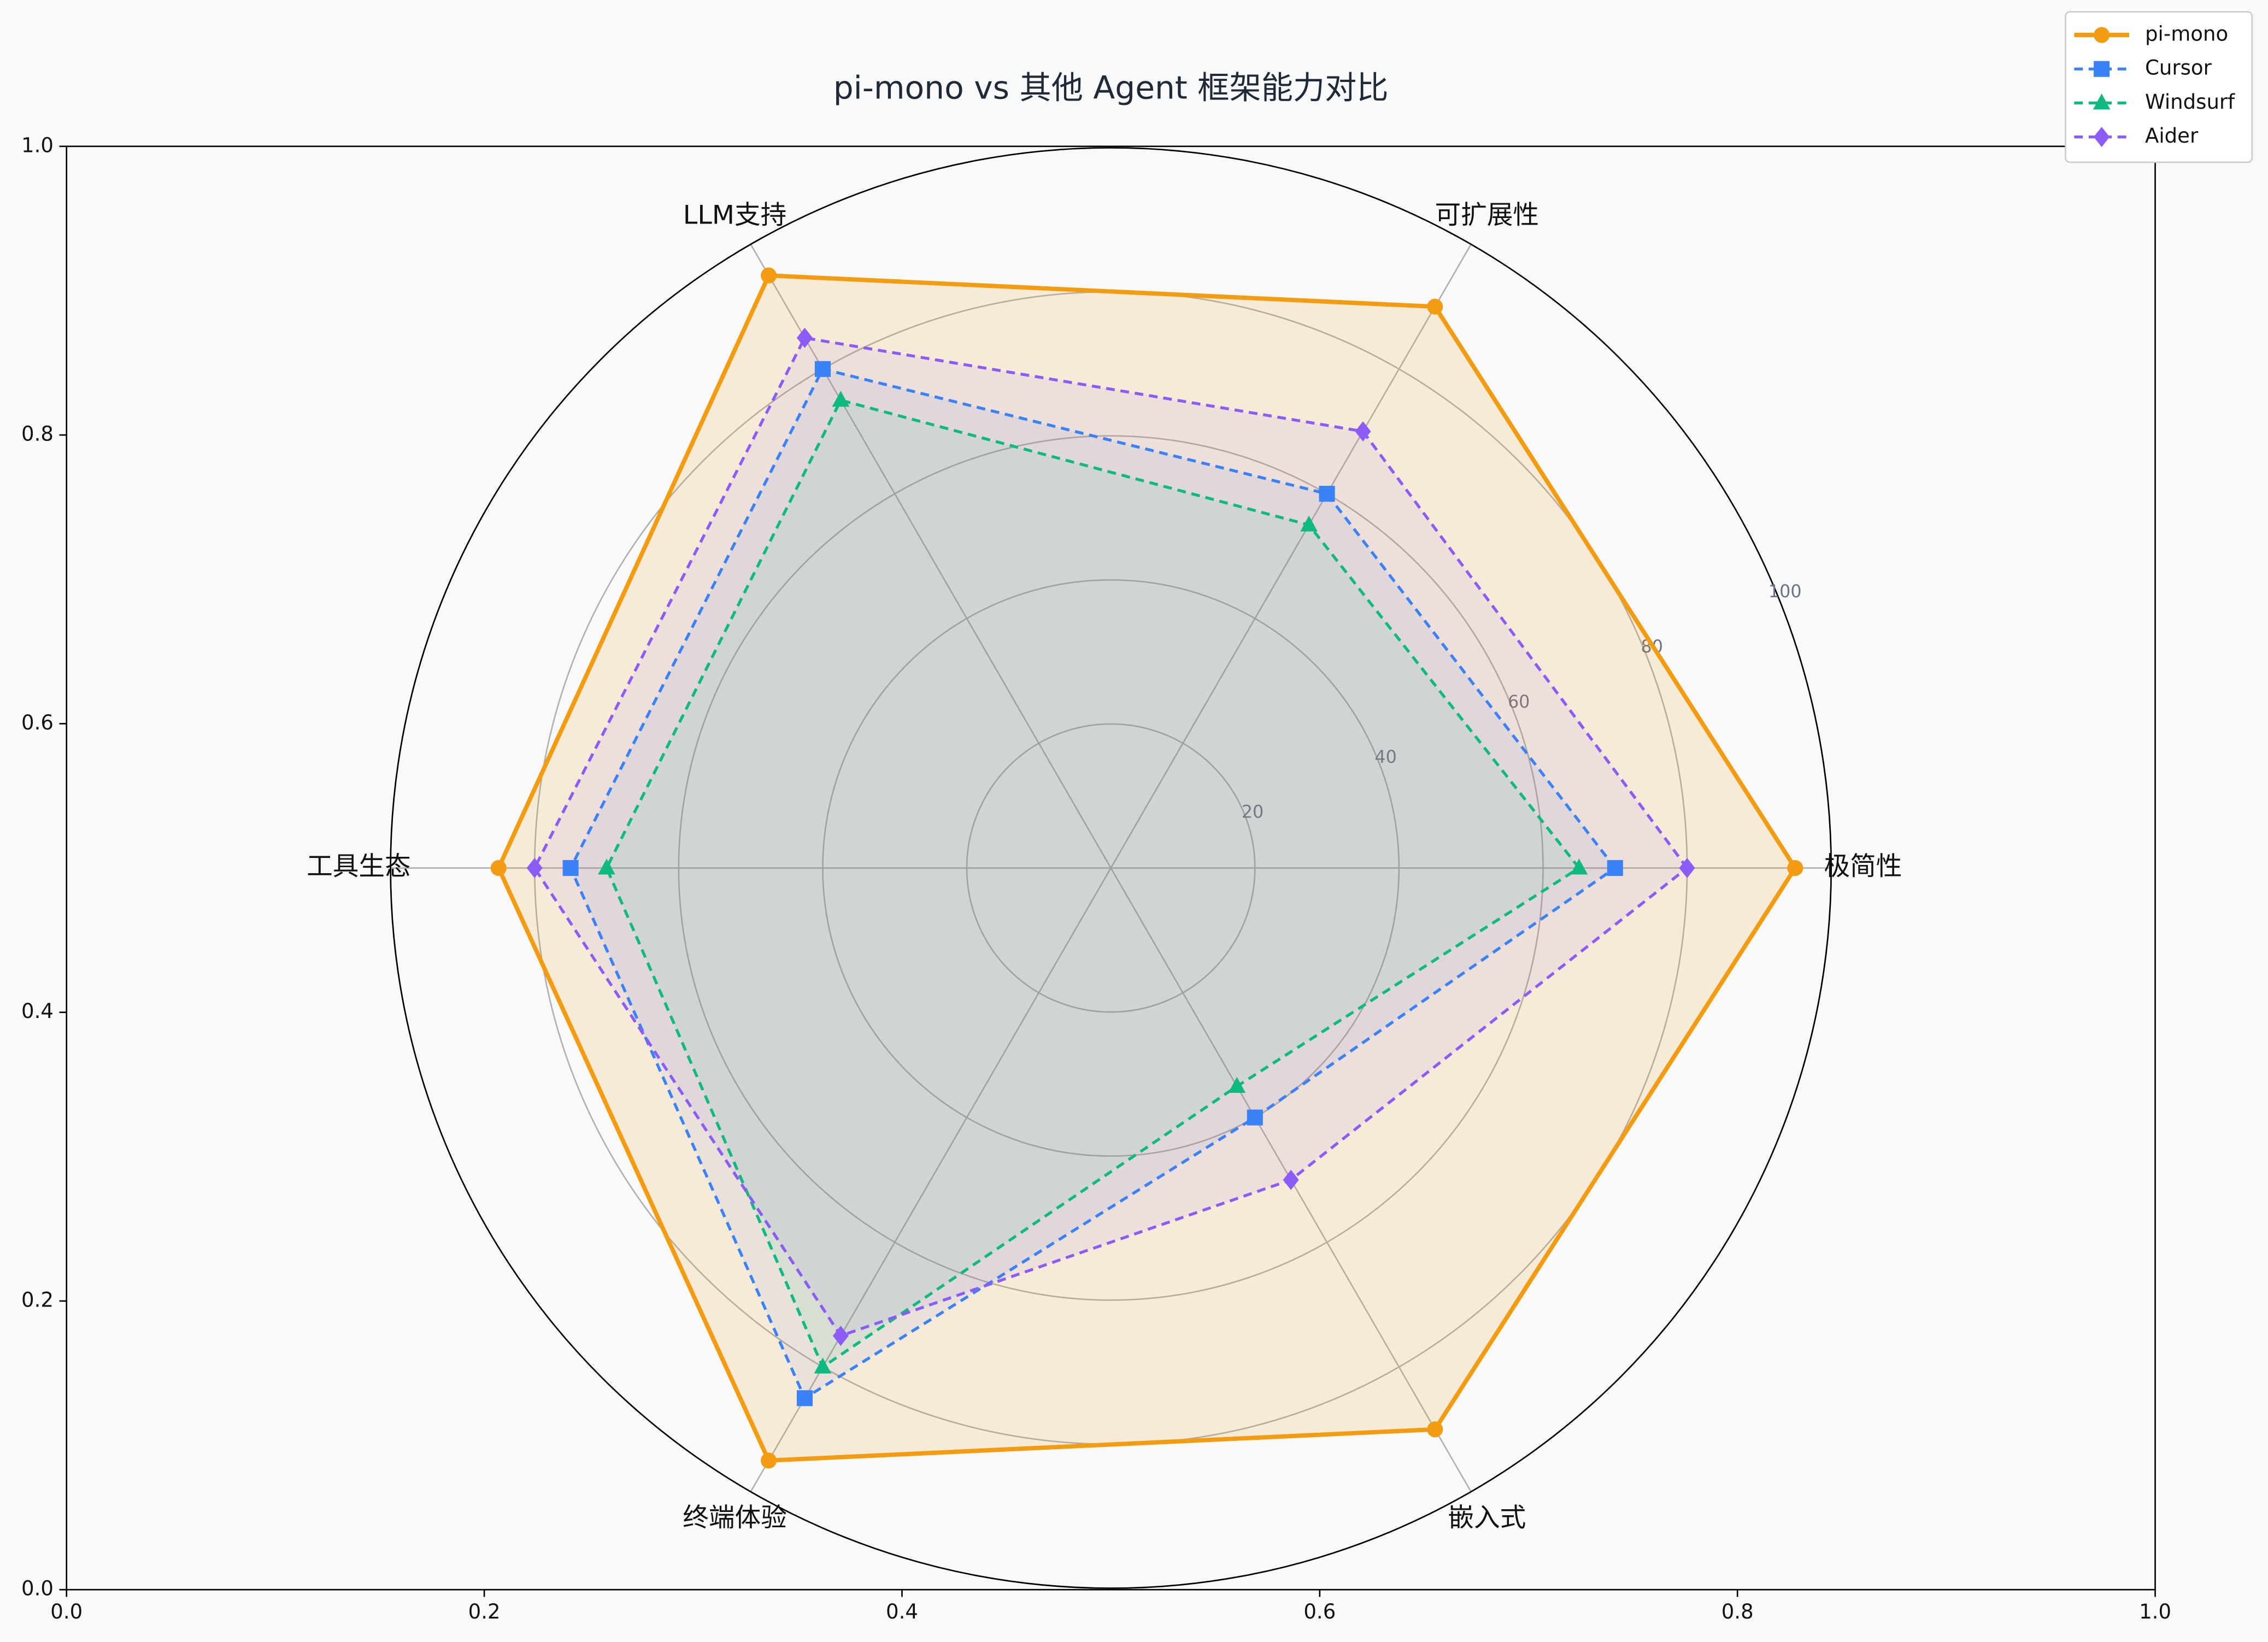  Describe the element at coordinates (1737, 1611) in the screenshot. I see `x-tick-label: 0.8` at that location.